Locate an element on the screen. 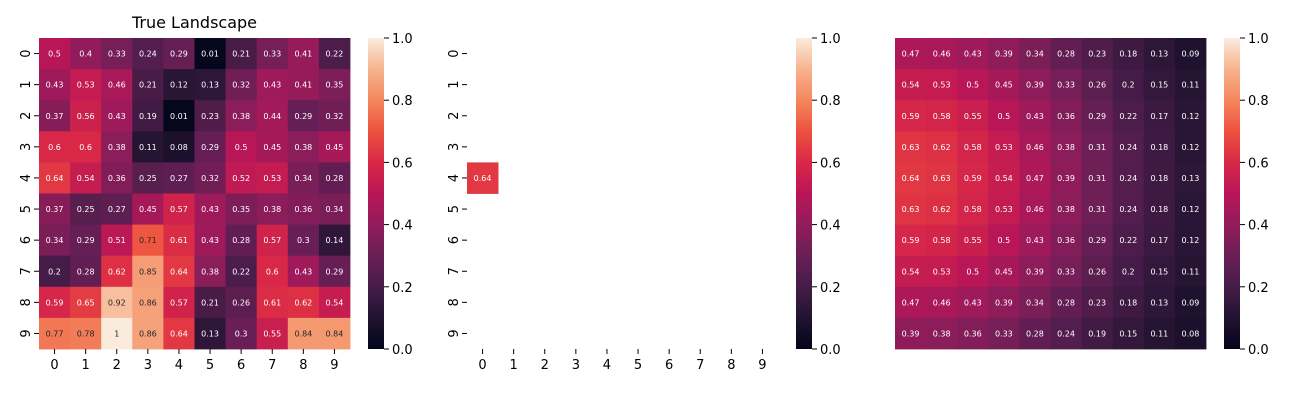 The height and width of the screenshot is (400, 1300). x-tick-label: 3 is located at coordinates (148, 365).